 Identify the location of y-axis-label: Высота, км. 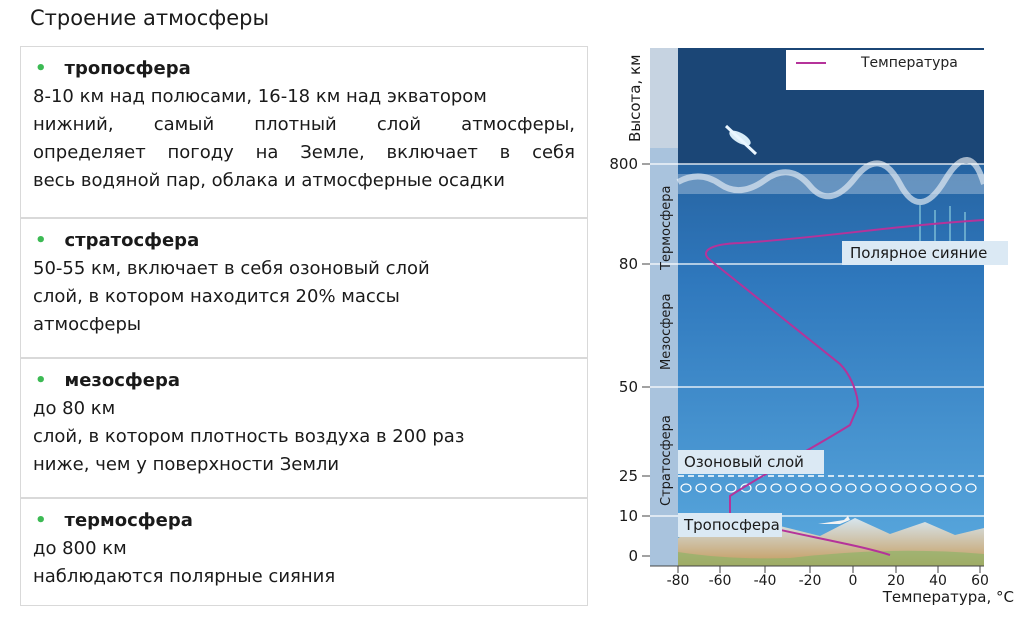
(635, 98).